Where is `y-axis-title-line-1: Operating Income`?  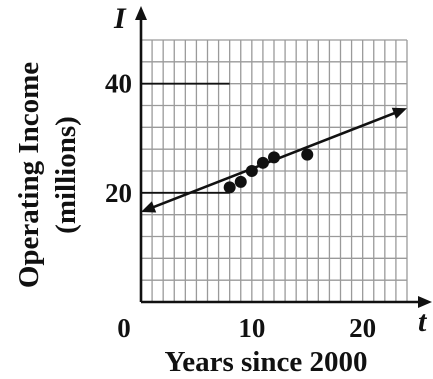
y-axis-title-line-1: Operating Income is located at coordinates (29, 175).